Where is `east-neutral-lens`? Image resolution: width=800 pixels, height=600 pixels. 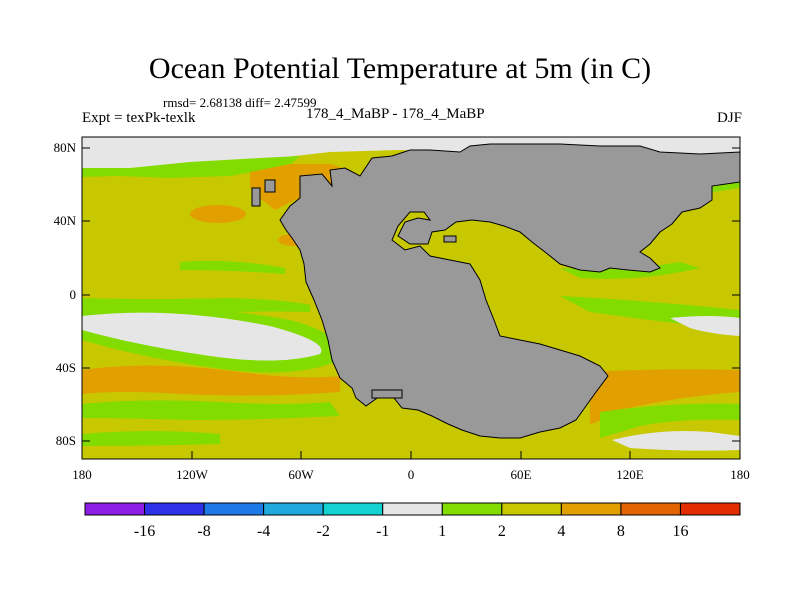 east-neutral-lens is located at coordinates (705, 326).